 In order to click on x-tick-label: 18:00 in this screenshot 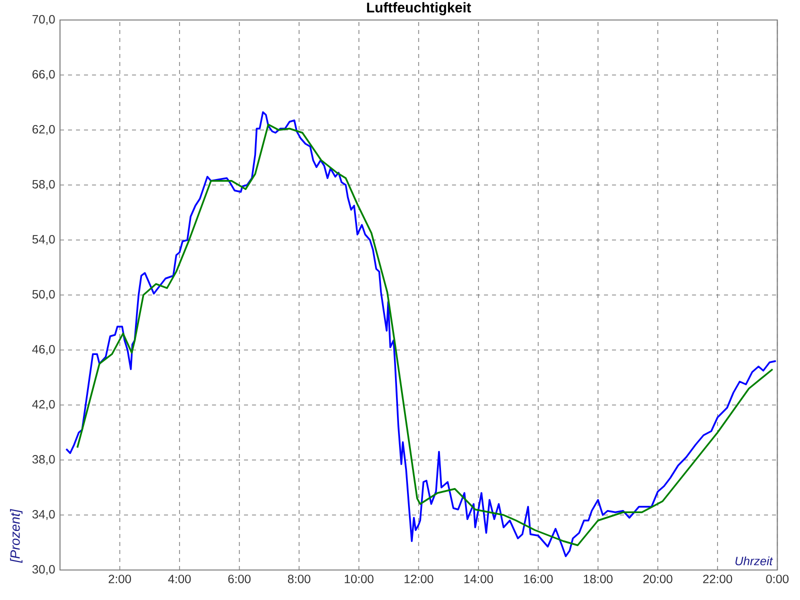, I will do `click(598, 579)`.